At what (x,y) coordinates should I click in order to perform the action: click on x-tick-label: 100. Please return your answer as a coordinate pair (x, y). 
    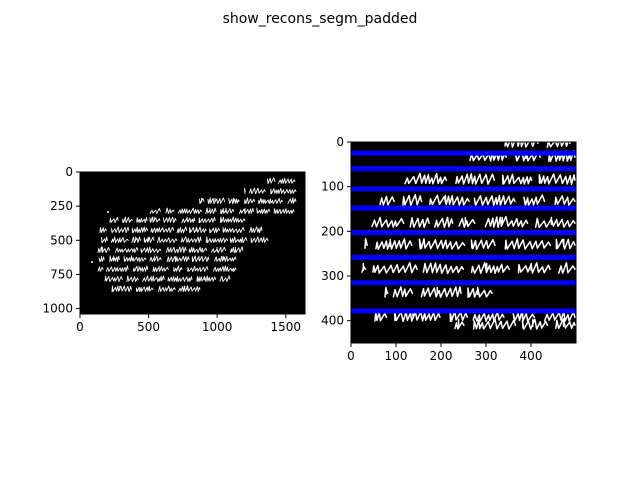
    Looking at the image, I should click on (396, 356).